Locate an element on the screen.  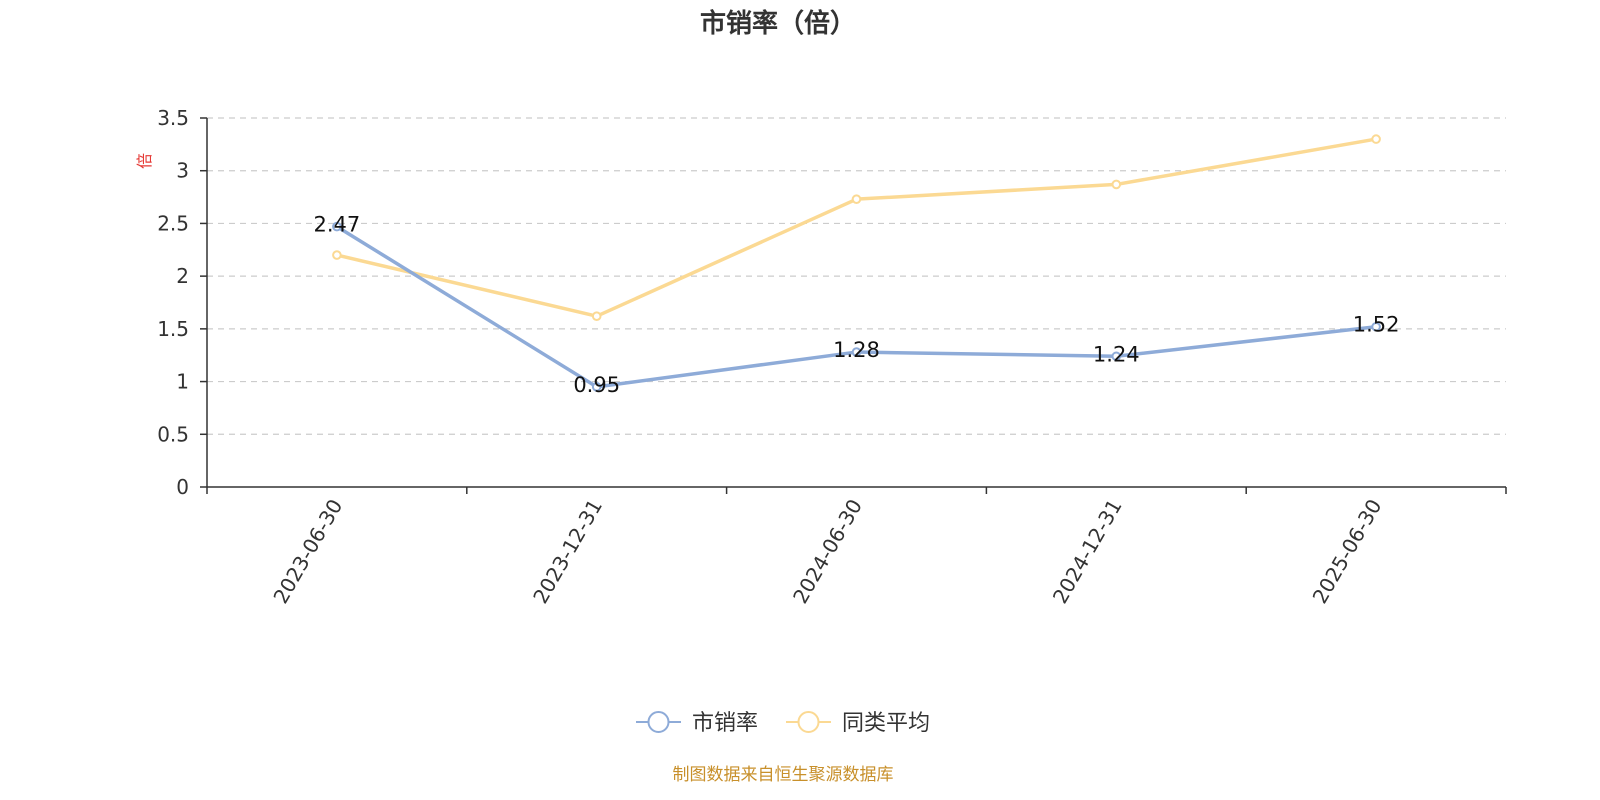
y-tick-label: 1 is located at coordinates (182, 382).